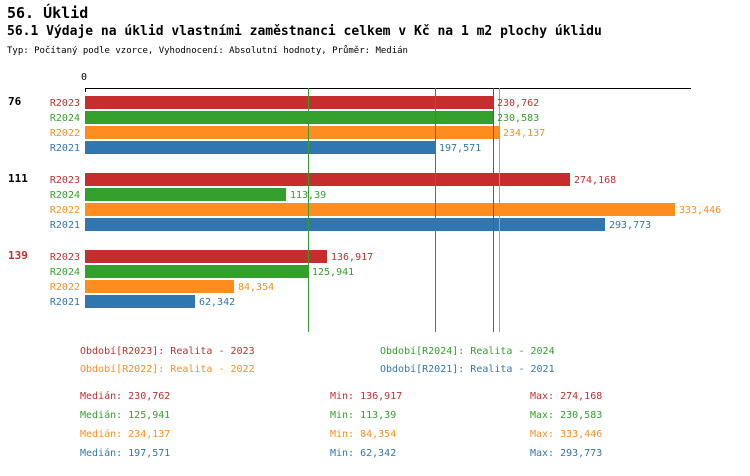 This screenshot has width=750, height=476. Describe the element at coordinates (518, 118) in the screenshot. I see `bar-value-label: 230,583` at that location.